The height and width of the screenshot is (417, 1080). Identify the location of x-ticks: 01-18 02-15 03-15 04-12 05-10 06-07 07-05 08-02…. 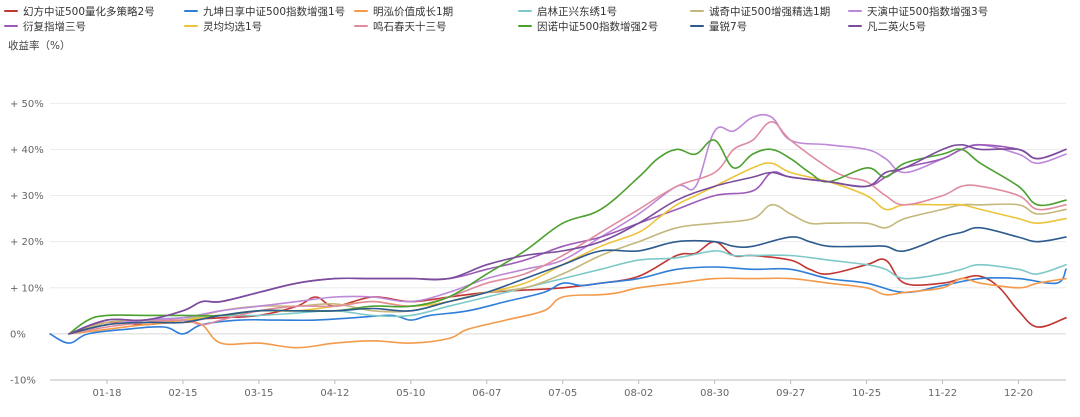
(558, 389).